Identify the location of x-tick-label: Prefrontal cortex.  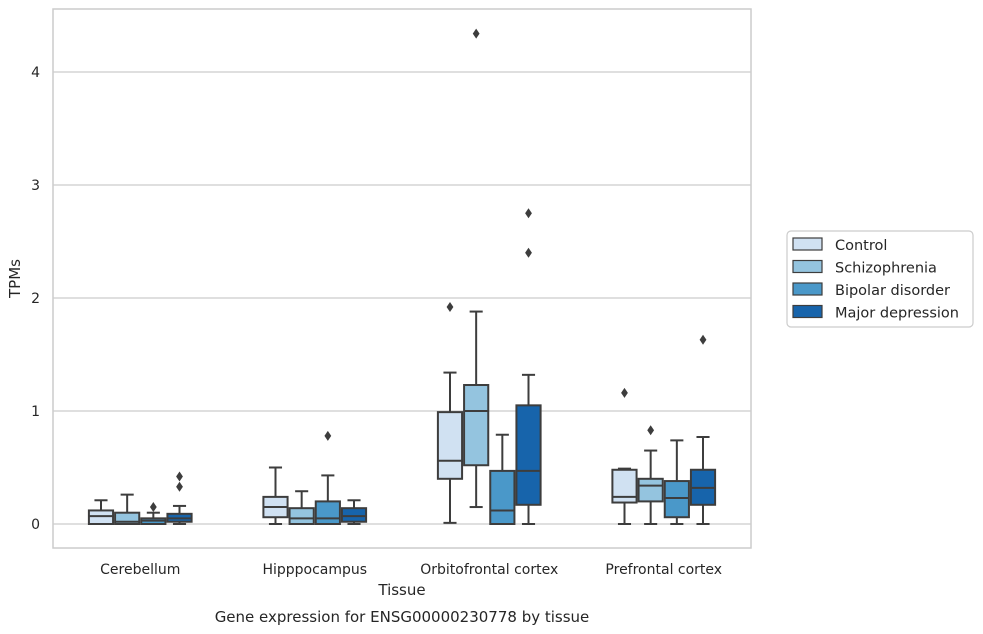
(663, 570).